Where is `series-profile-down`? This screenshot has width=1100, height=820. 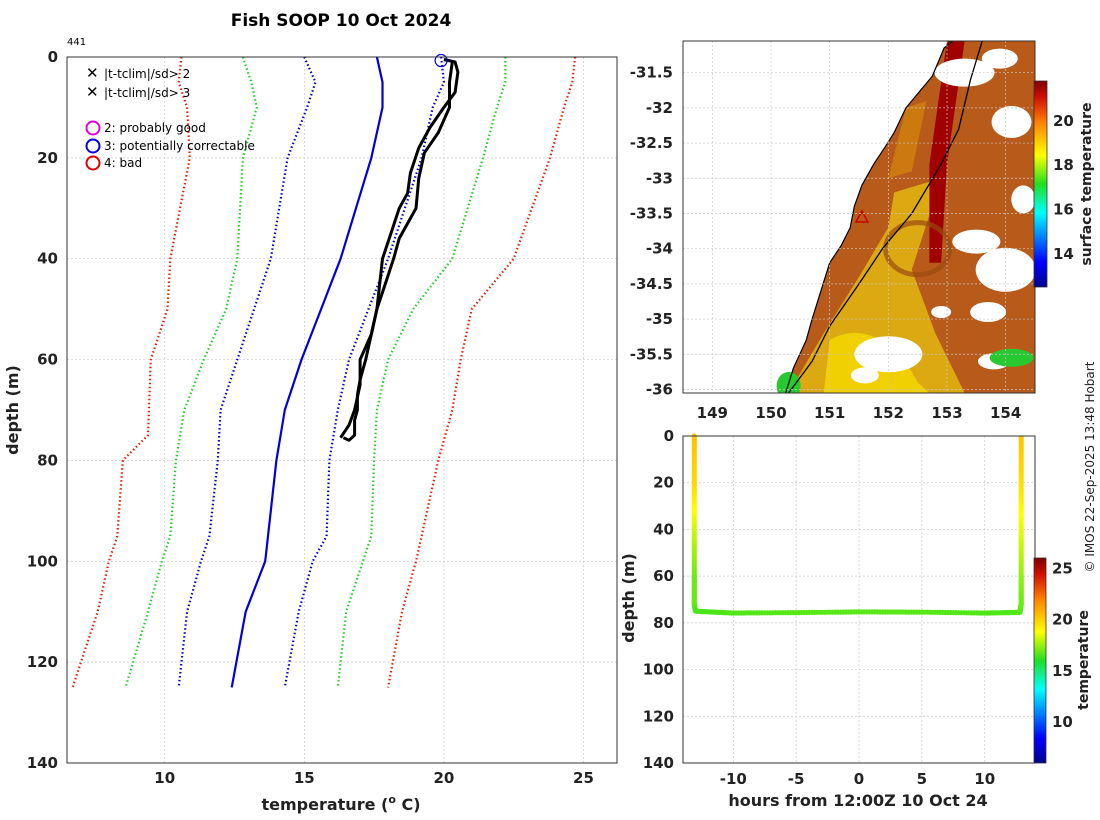 series-profile-down is located at coordinates (398, 251).